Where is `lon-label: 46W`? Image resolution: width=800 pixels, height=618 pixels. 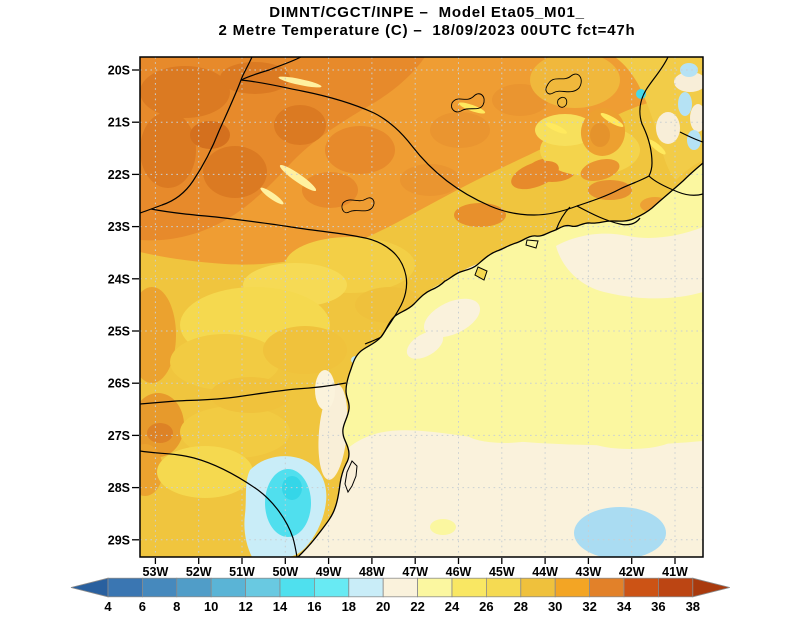 lon-label: 46W is located at coordinates (459, 572).